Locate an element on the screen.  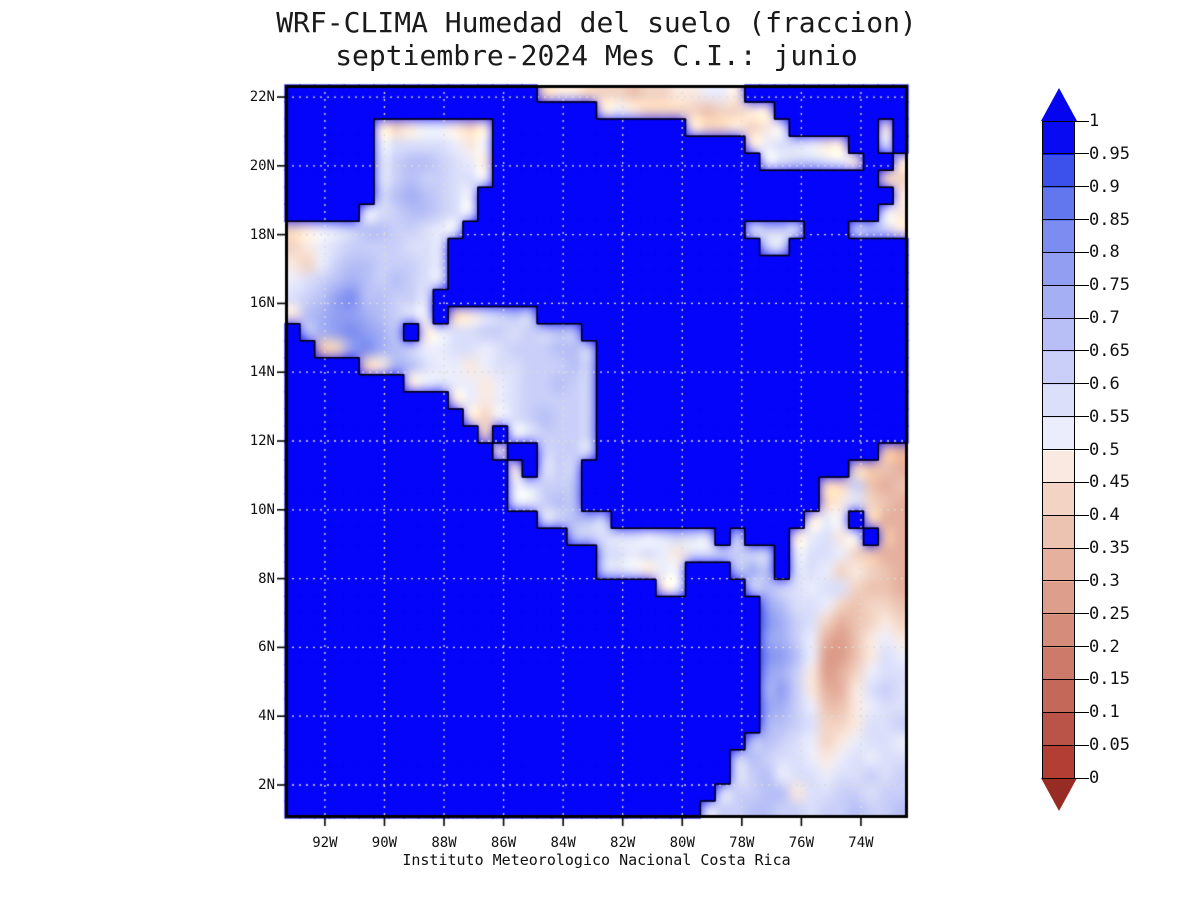
colorbar-segment-0.1-0.15 is located at coordinates (1058, 697).